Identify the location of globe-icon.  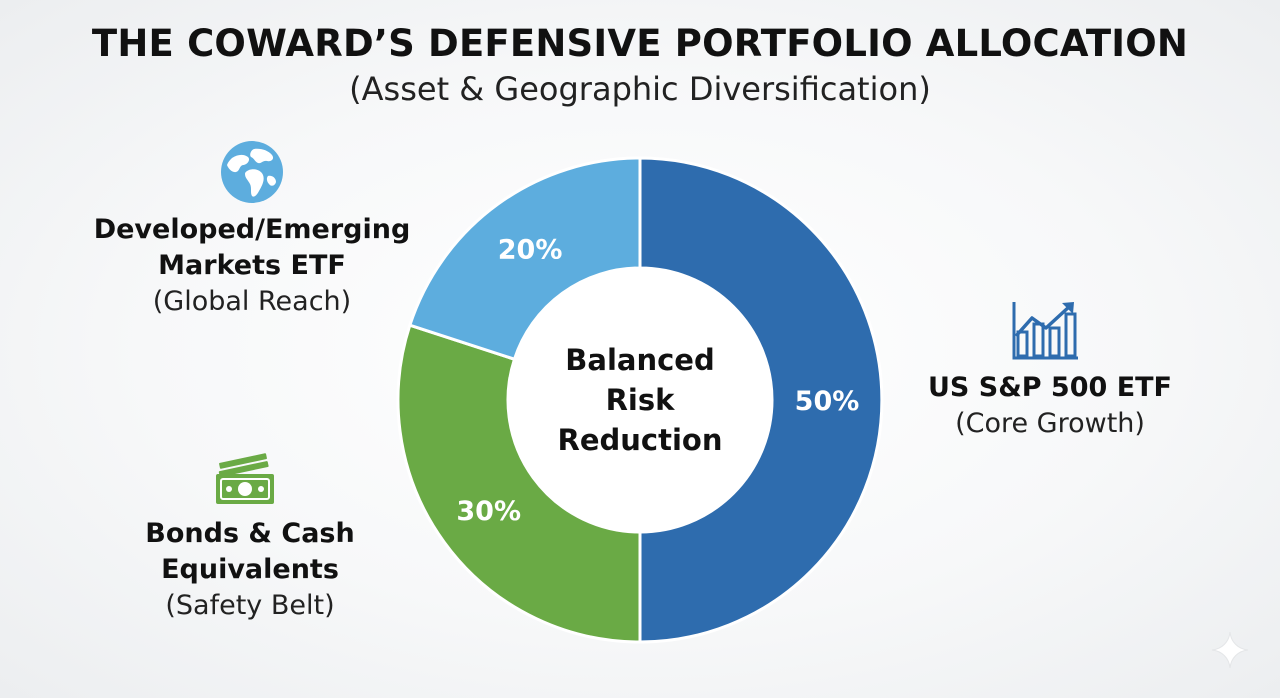
(252, 172).